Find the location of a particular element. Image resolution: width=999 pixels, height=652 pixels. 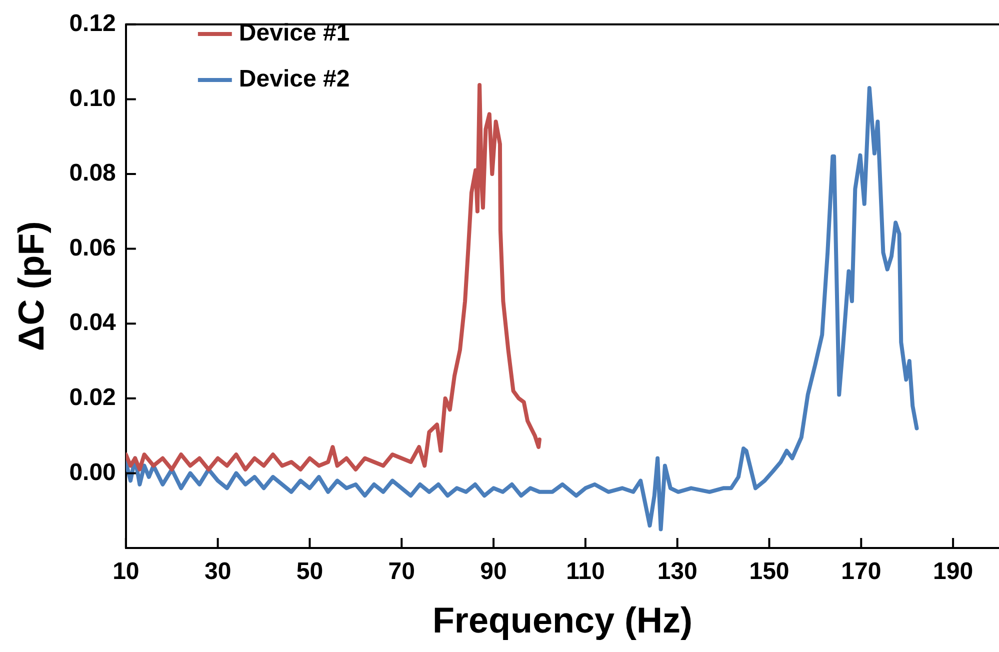

x-tick-label: 30 is located at coordinates (218, 572).